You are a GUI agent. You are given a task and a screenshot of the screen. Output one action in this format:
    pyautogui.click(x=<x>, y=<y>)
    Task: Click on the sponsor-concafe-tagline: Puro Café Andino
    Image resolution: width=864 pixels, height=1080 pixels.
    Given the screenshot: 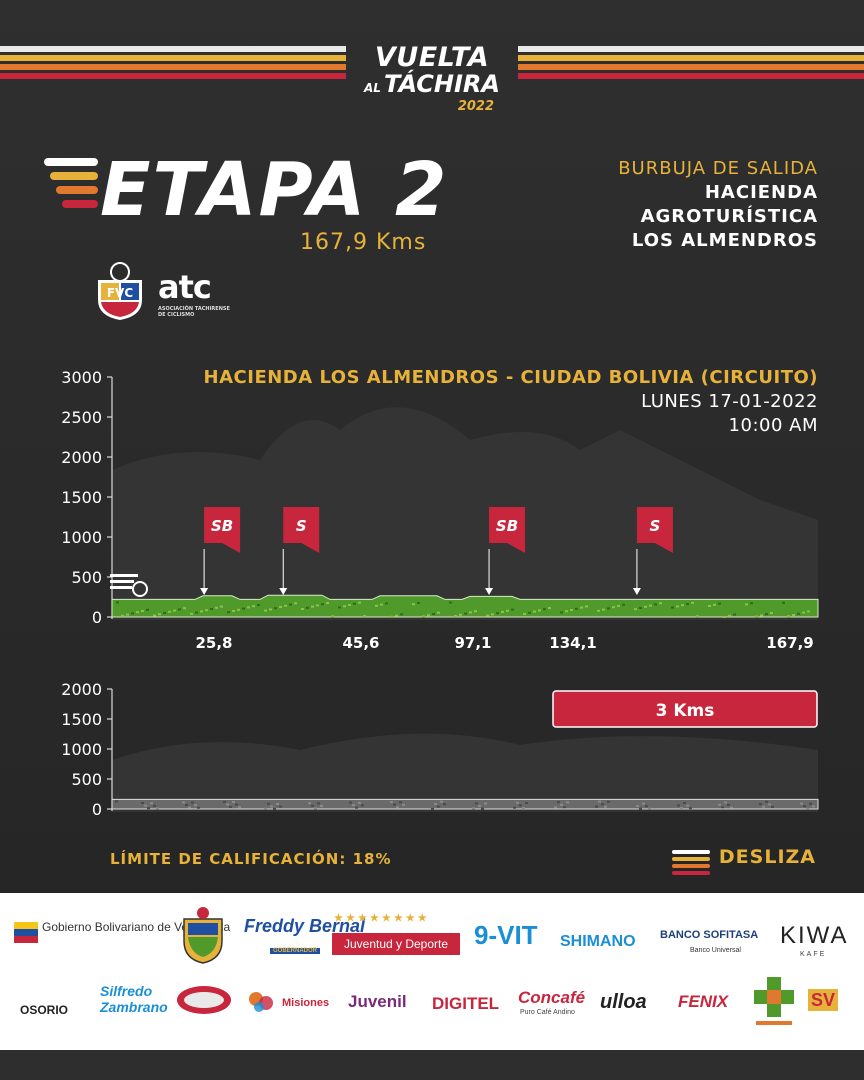 What is the action you would take?
    pyautogui.click(x=547, y=1012)
    